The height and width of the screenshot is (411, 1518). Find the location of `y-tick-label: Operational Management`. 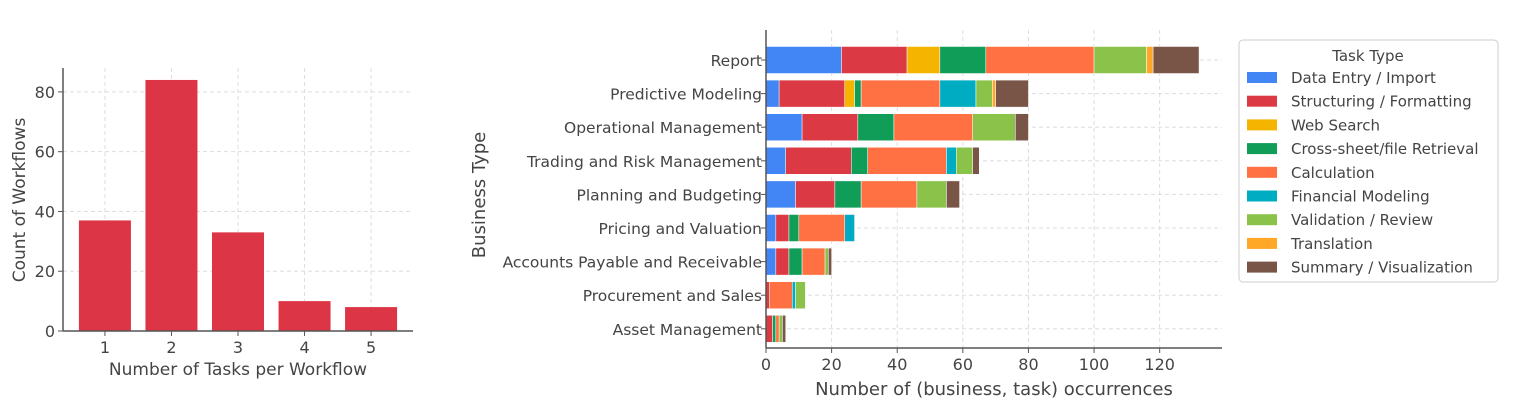

y-tick-label: Operational Management is located at coordinates (663, 128).